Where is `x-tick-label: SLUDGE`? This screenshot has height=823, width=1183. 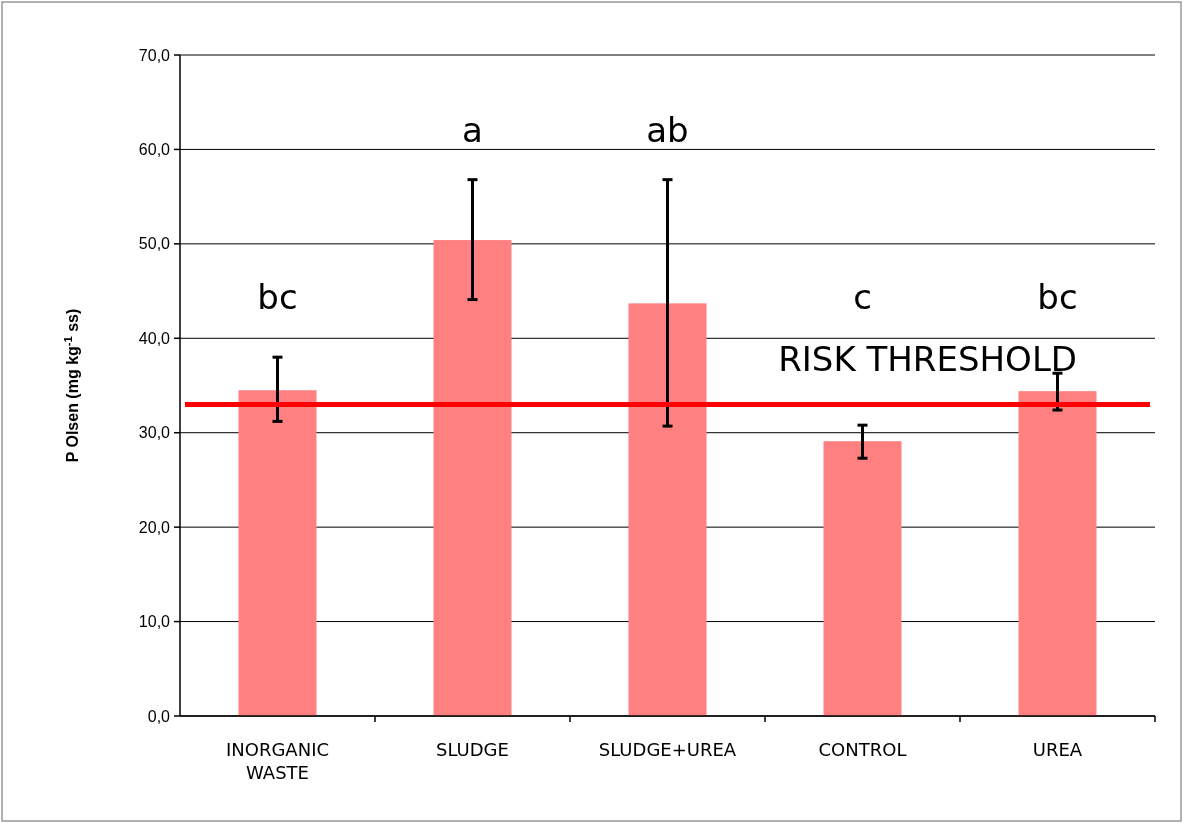 x-tick-label: SLUDGE is located at coordinates (472, 749).